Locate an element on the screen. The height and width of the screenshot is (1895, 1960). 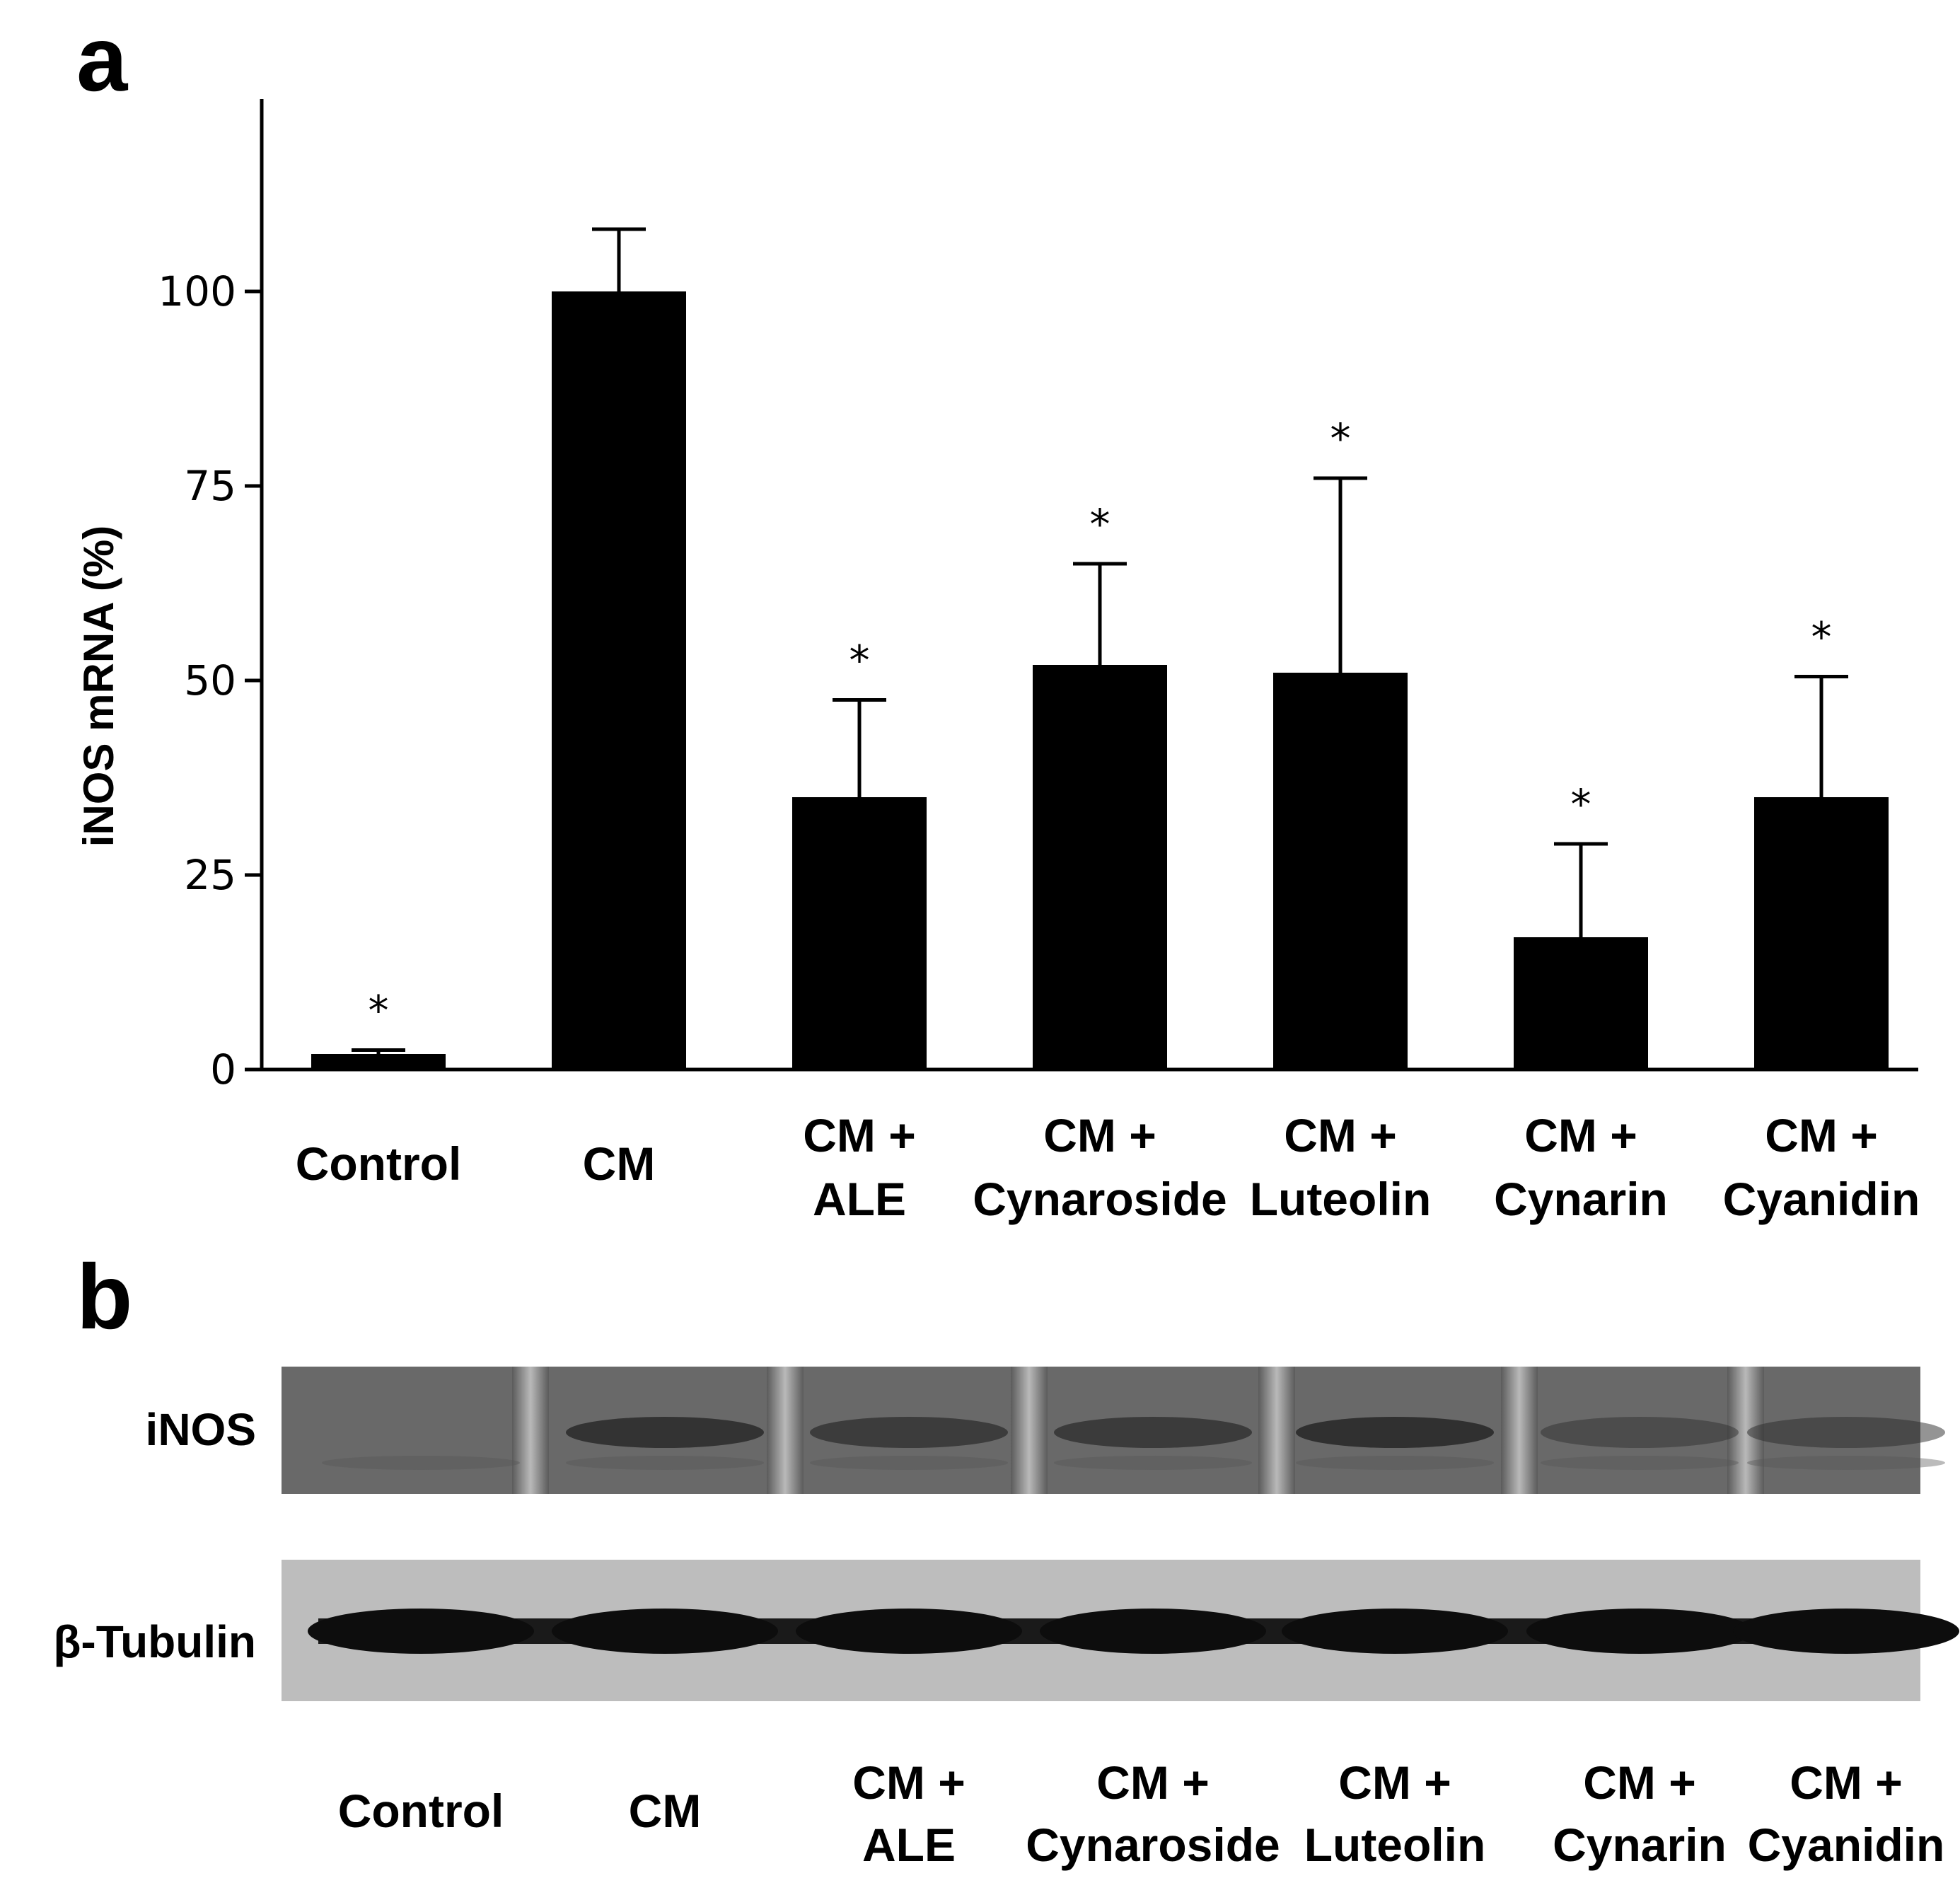
blot-lane-label: Cynaroside is located at coordinates (1153, 1845).